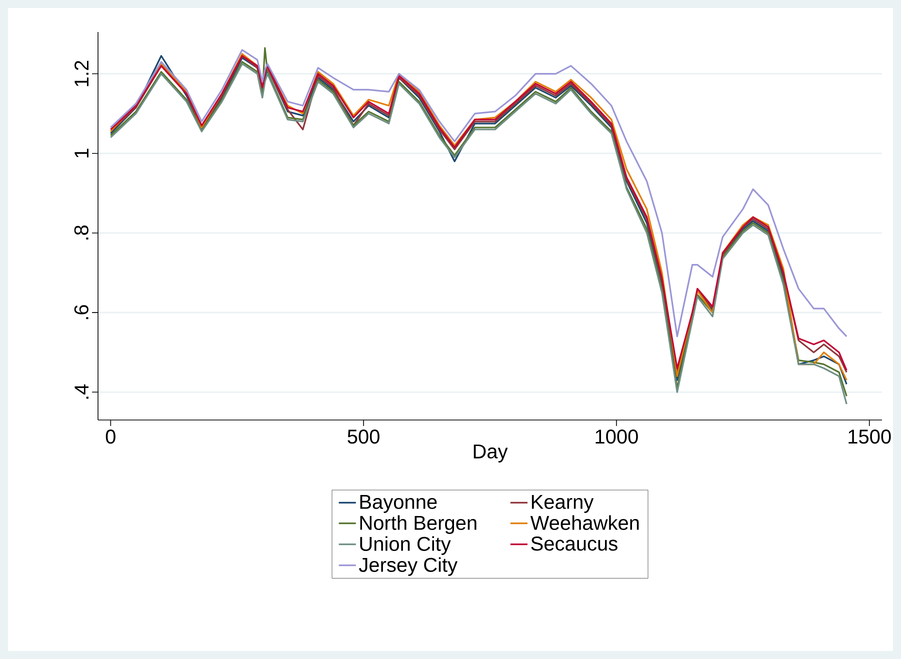  Describe the element at coordinates (81, 312) in the screenshot. I see `y-tick-label: .6` at that location.